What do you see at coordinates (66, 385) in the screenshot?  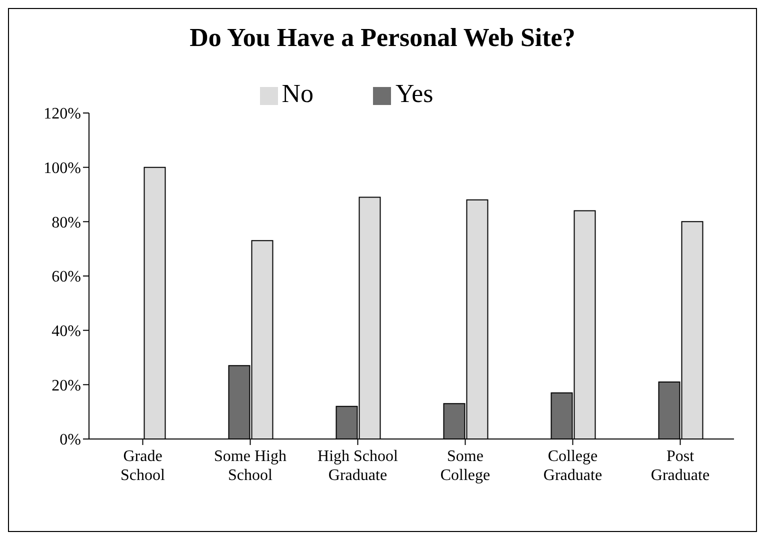 I see `y-tick-label: 20%` at bounding box center [66, 385].